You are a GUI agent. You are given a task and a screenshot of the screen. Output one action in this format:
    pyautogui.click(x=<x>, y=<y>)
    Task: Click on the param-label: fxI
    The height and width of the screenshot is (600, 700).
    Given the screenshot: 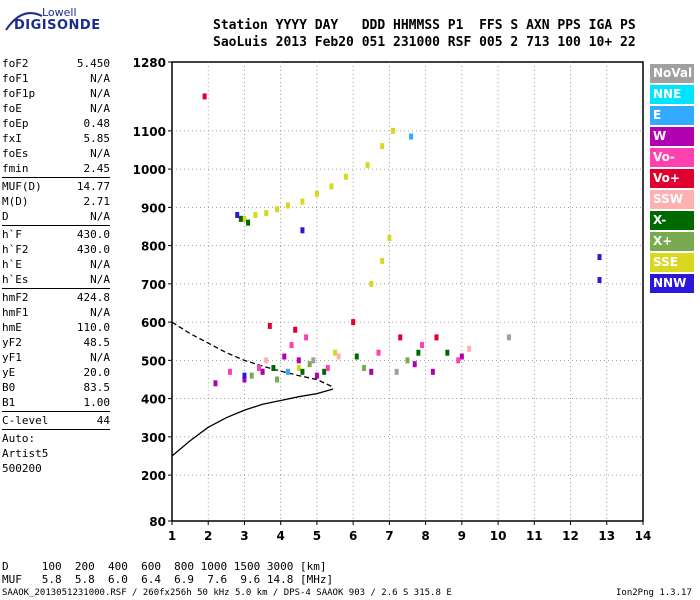 What is the action you would take?
    pyautogui.click(x=12, y=138)
    